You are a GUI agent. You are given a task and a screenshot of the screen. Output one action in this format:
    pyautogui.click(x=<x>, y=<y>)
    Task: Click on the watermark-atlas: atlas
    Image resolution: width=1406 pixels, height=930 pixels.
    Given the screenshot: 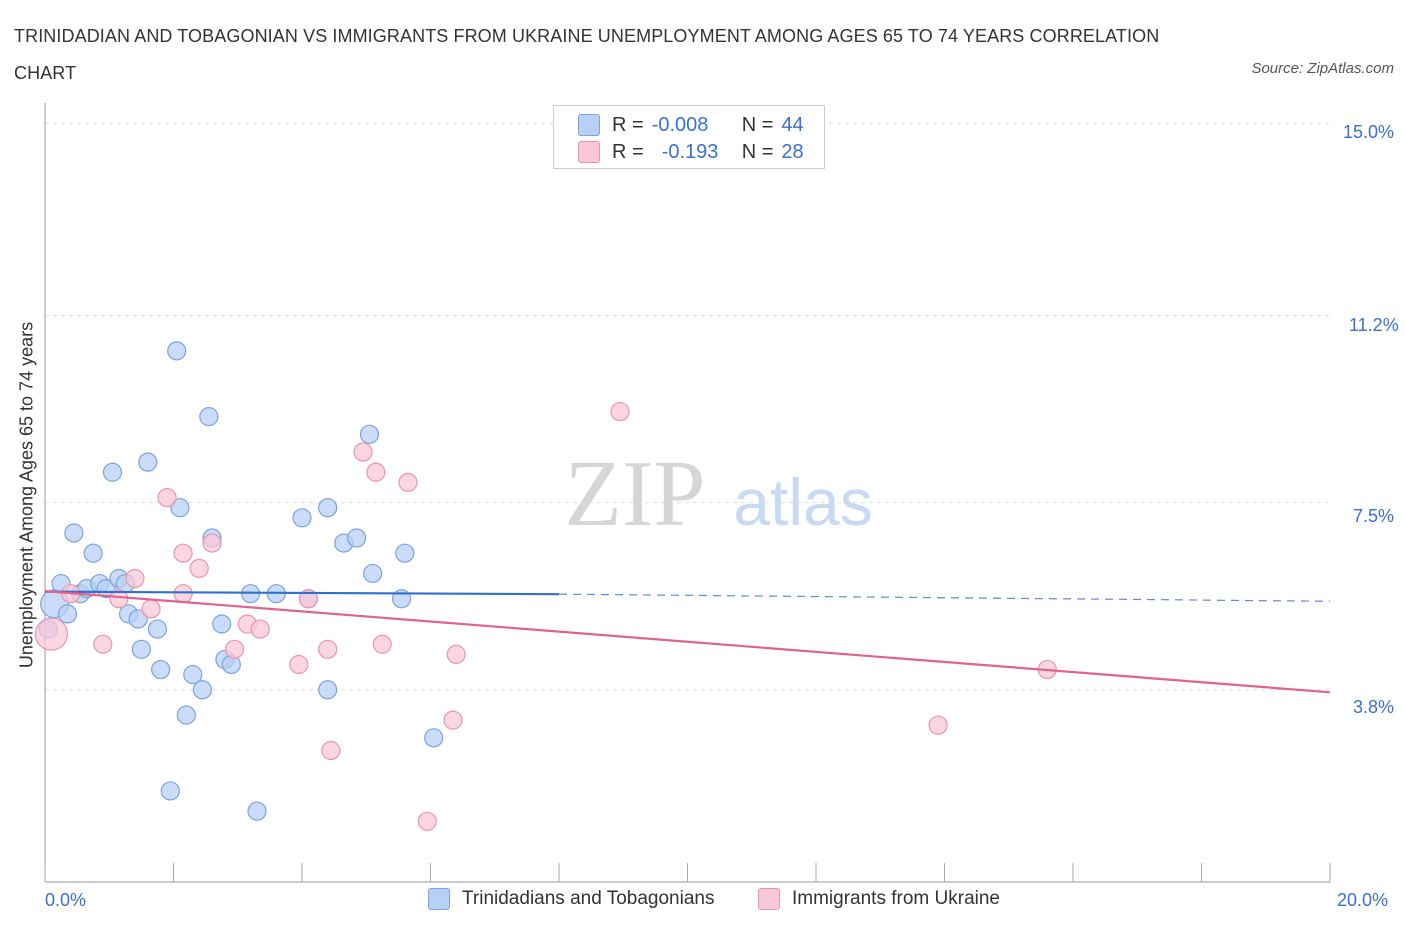 What is the action you would take?
    pyautogui.click(x=802, y=502)
    